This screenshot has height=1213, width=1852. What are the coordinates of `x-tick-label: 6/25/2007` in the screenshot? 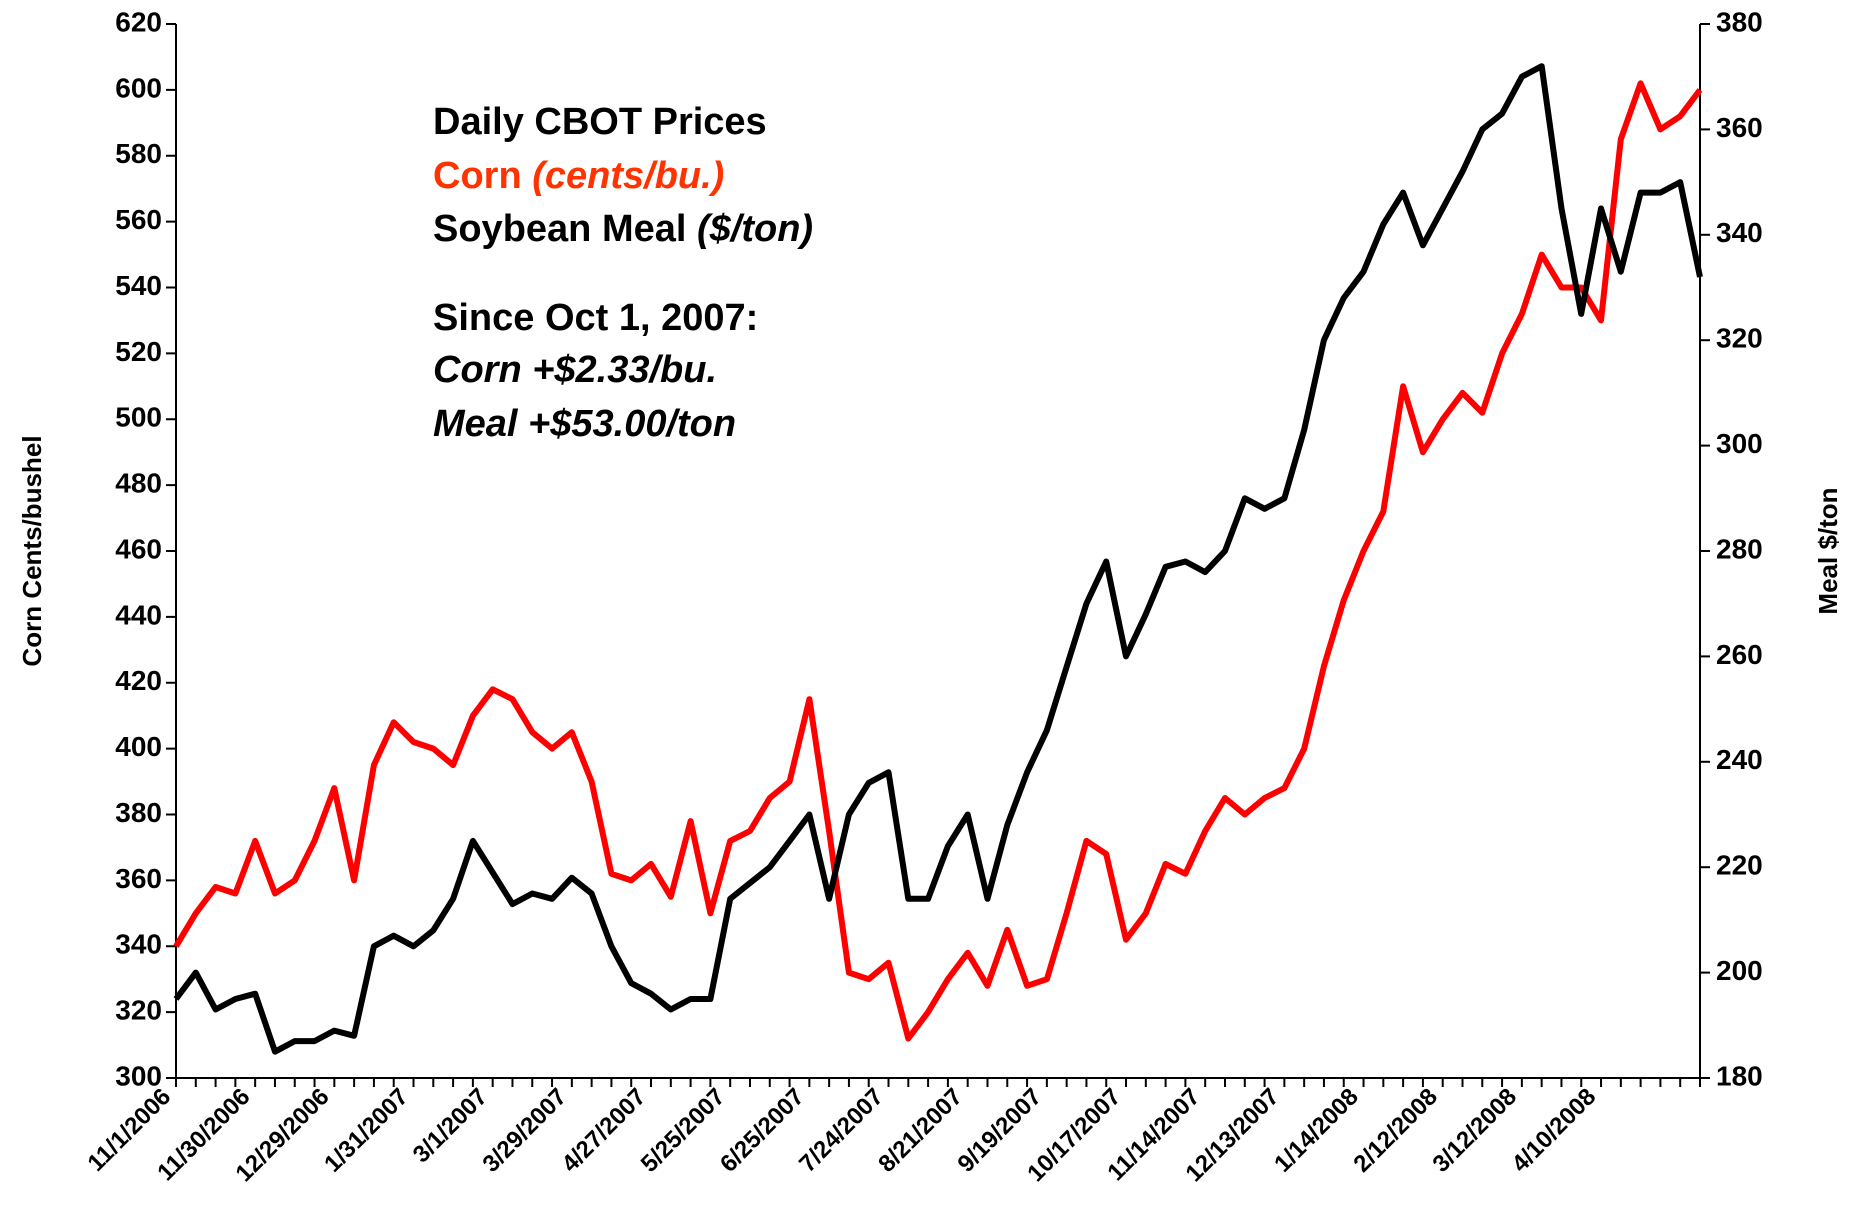 It's located at (762, 1130).